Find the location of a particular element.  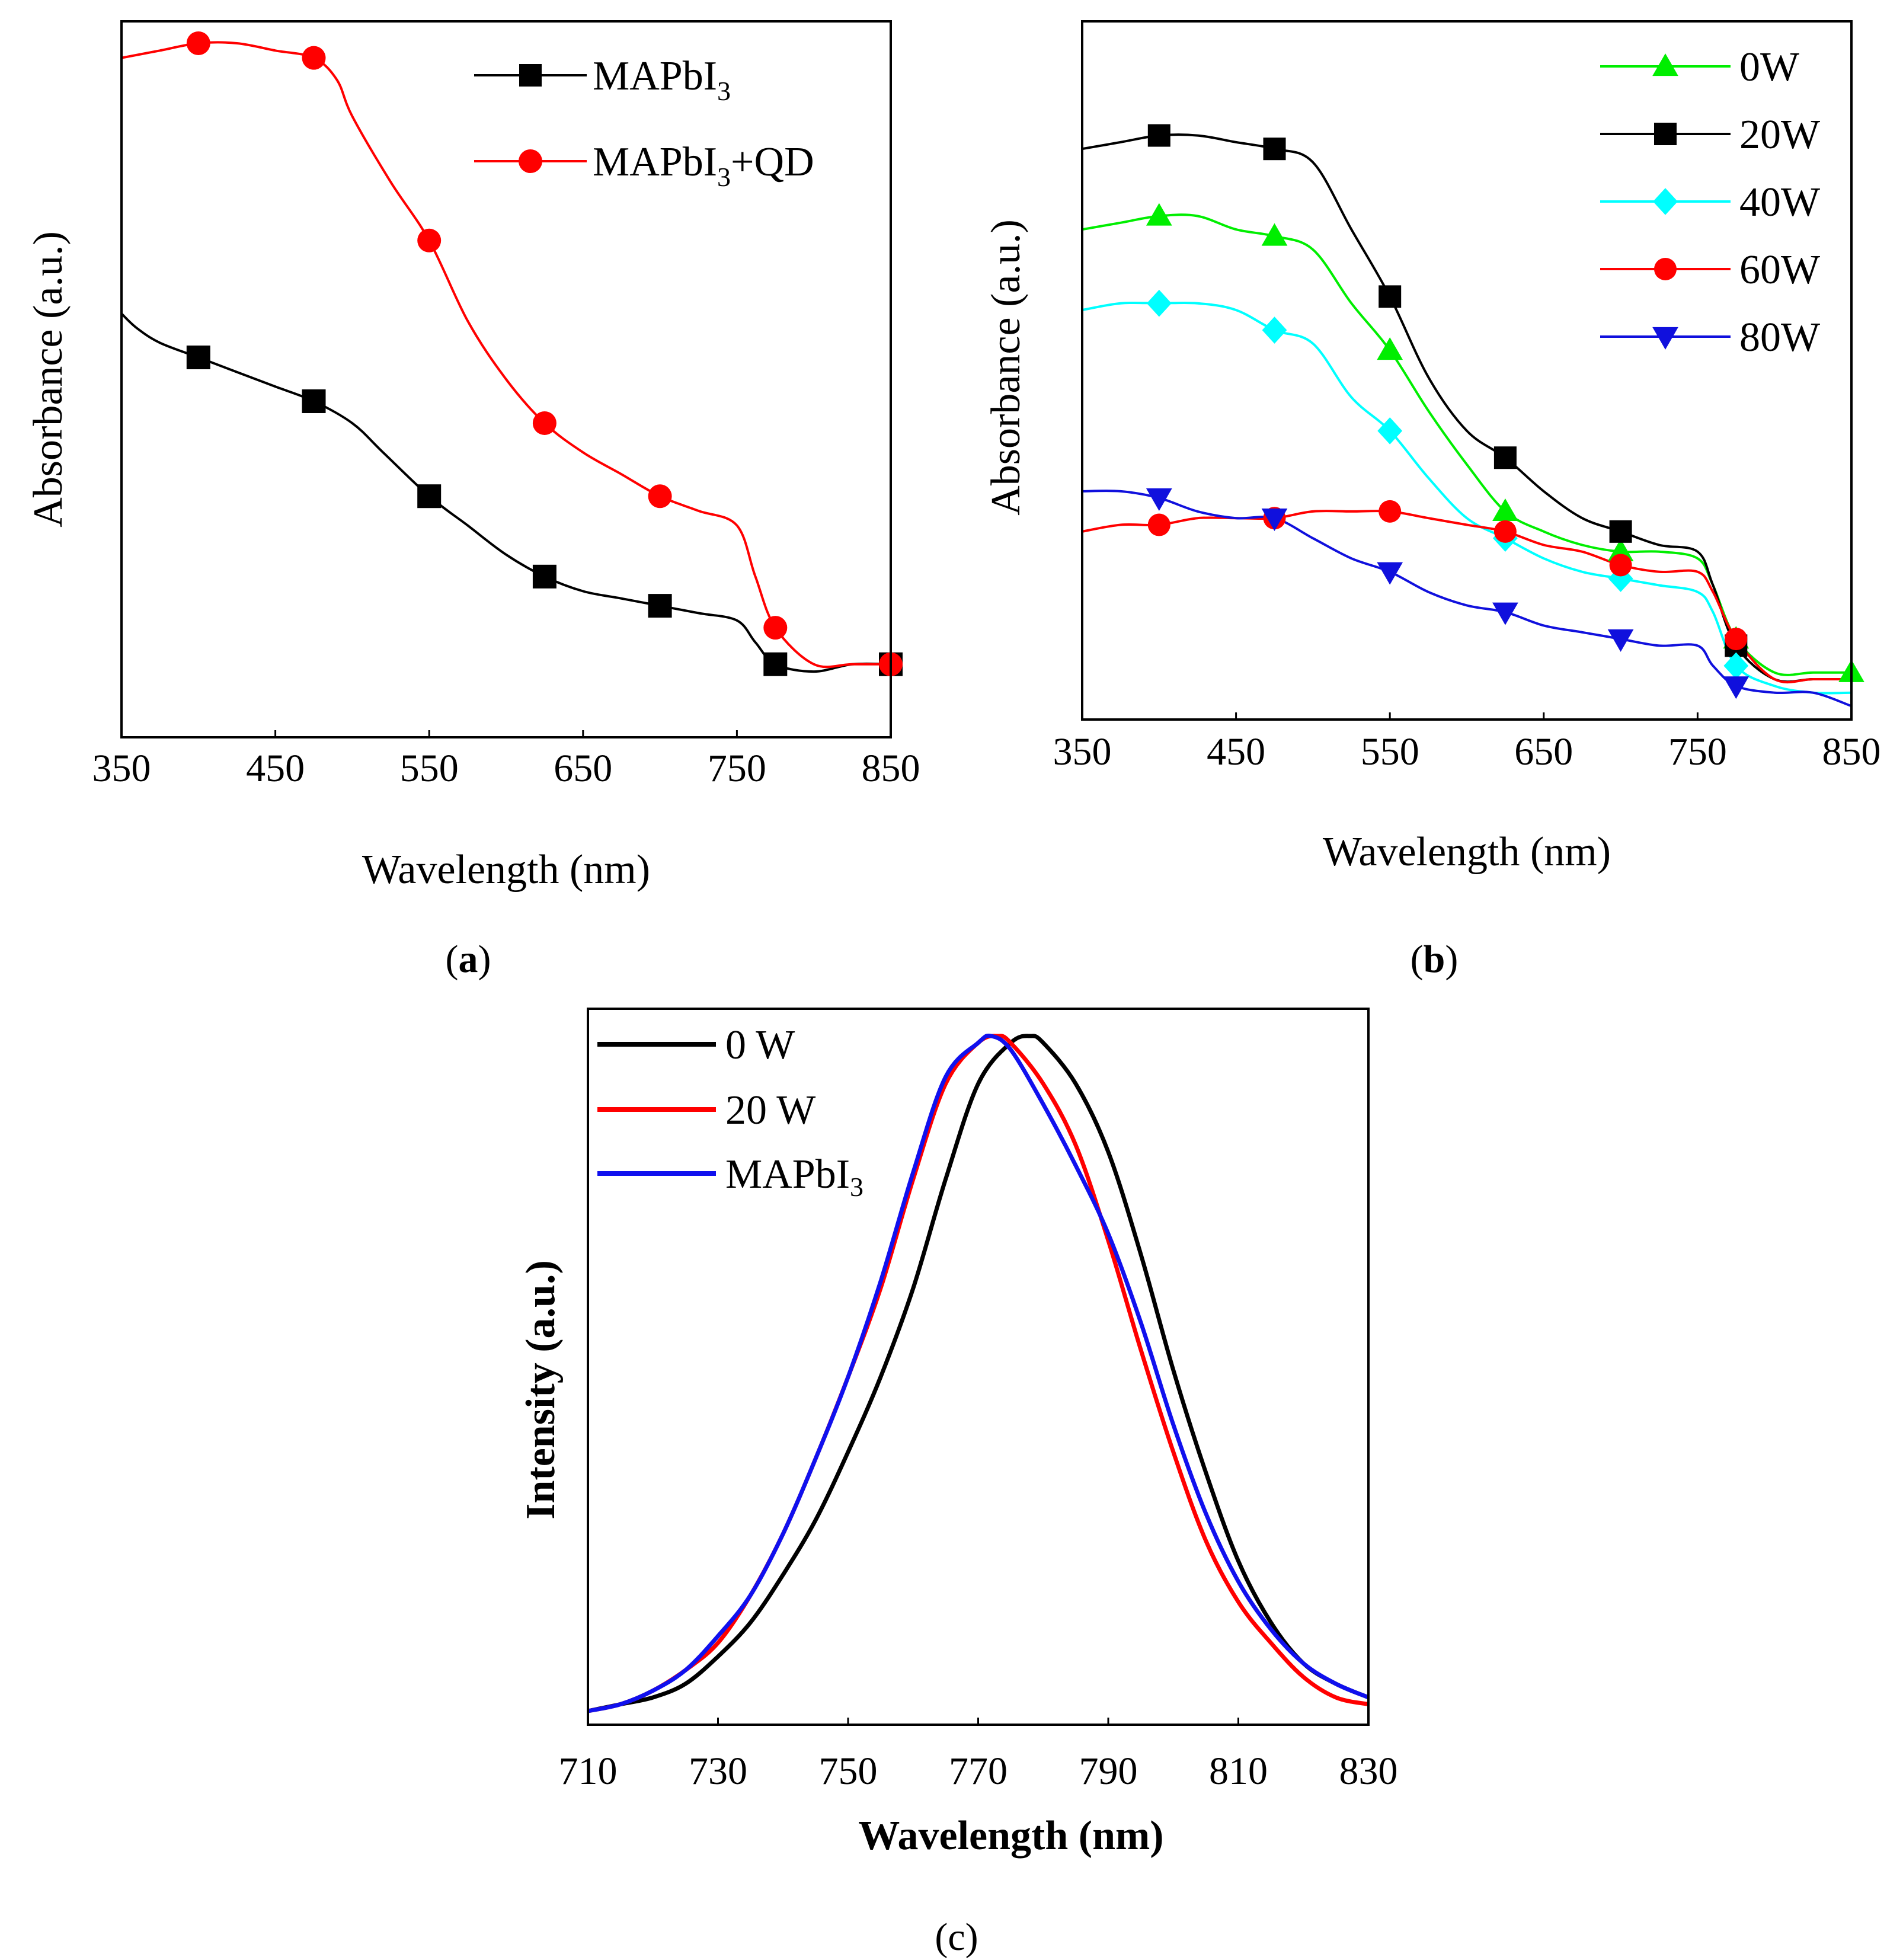

panel-b-line-80w is located at coordinates (1466, 599).